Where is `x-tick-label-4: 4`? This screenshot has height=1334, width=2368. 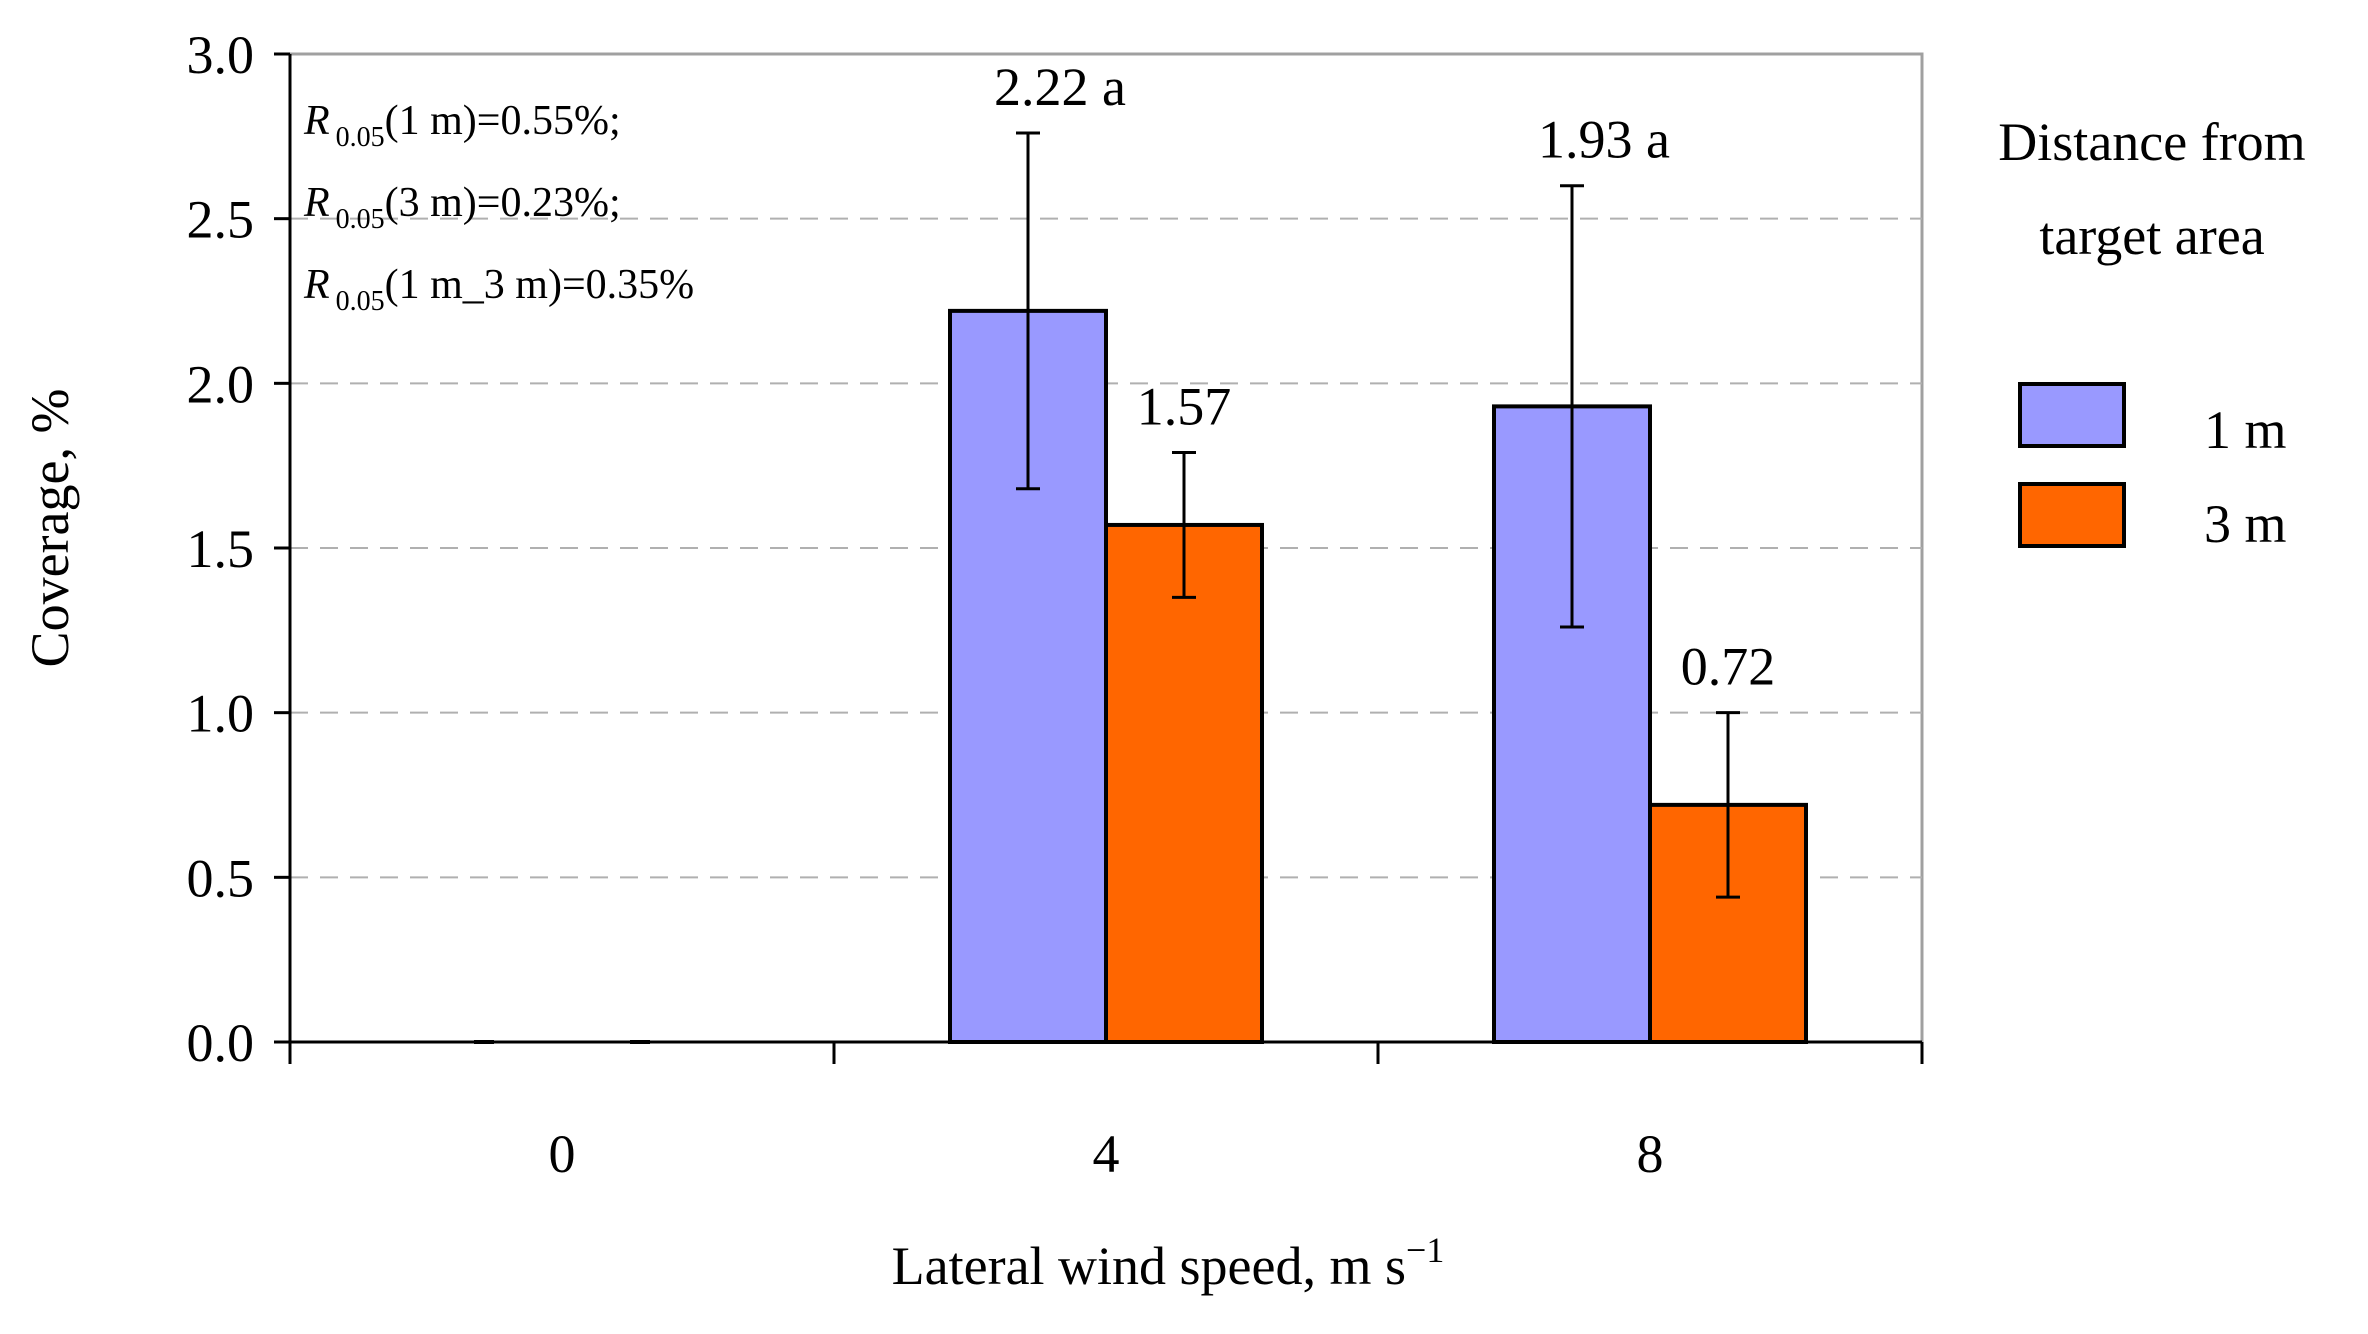
x-tick-label-4: 4 is located at coordinates (1106, 1154).